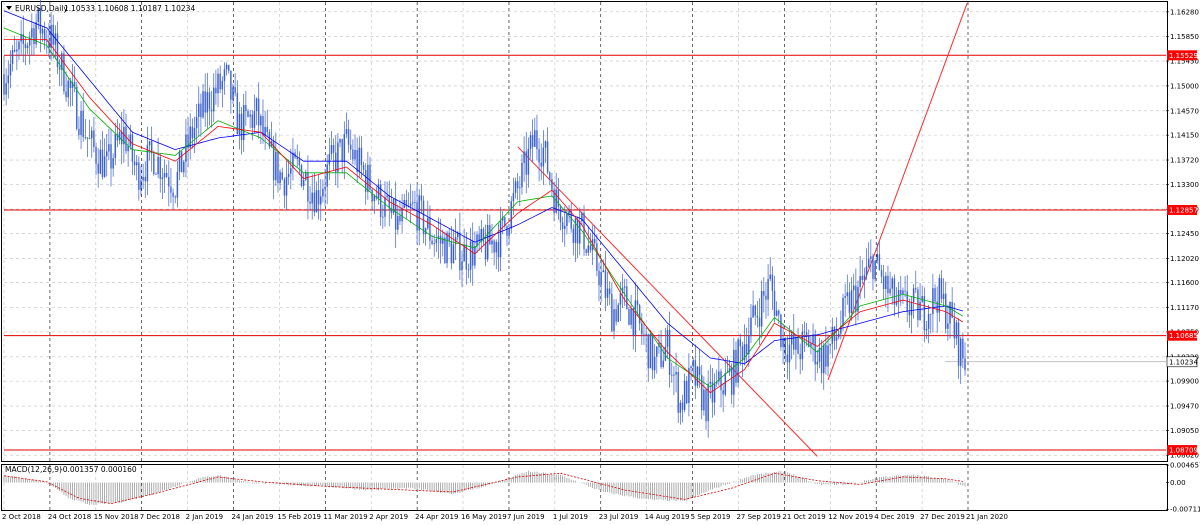 The image size is (1200, 525). I want to click on level-price-tag-label: 1.08709, so click(1183, 451).